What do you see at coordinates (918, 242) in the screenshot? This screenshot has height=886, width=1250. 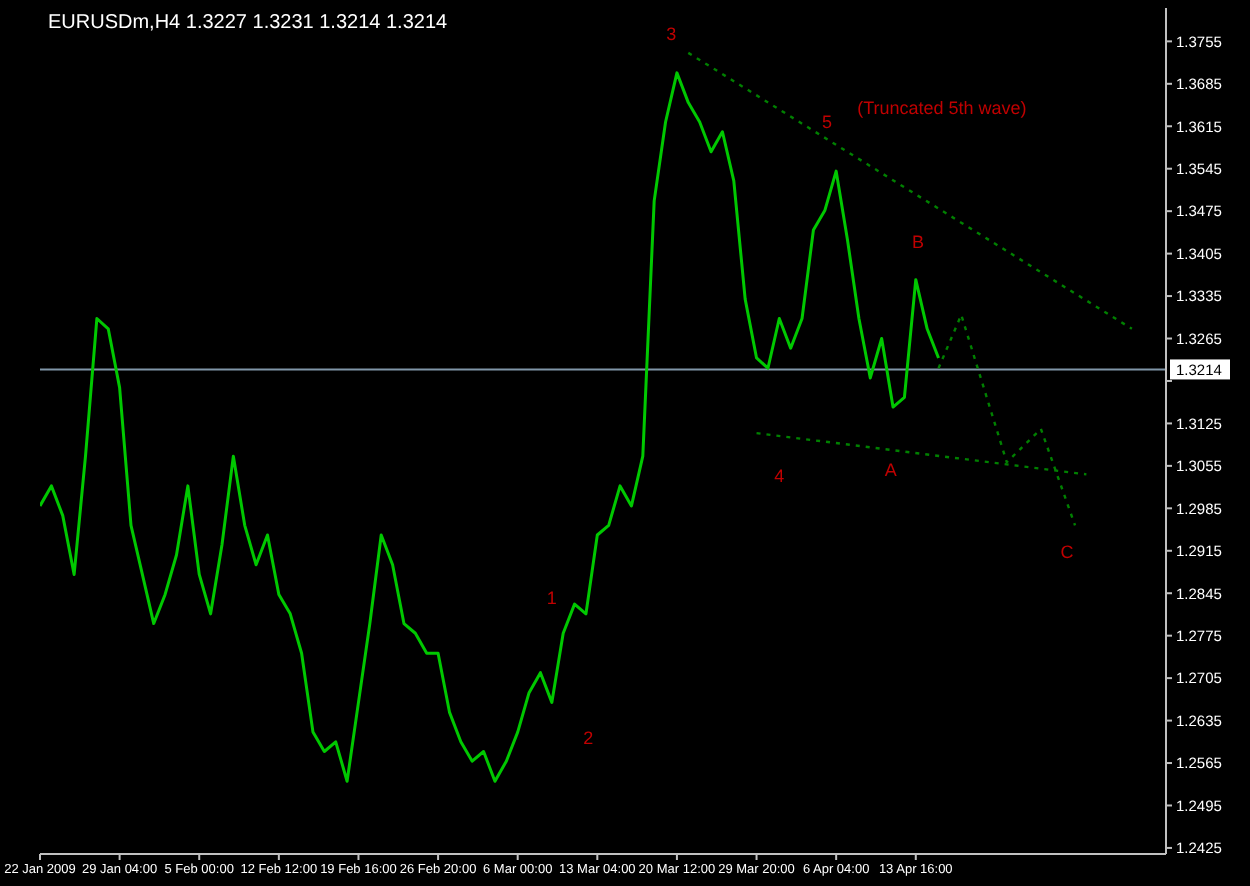 I see `annotation: B` at bounding box center [918, 242].